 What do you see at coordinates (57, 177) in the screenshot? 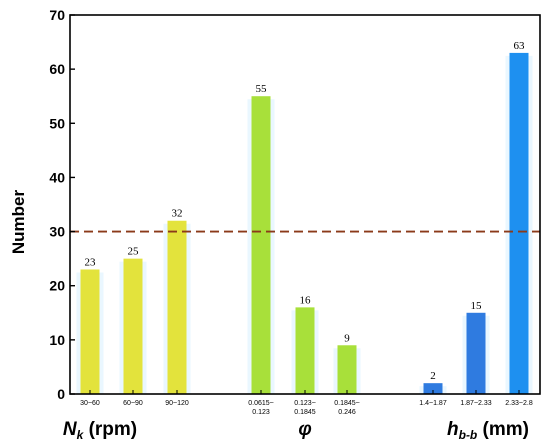
I see `y-tick-label: 40` at bounding box center [57, 177].